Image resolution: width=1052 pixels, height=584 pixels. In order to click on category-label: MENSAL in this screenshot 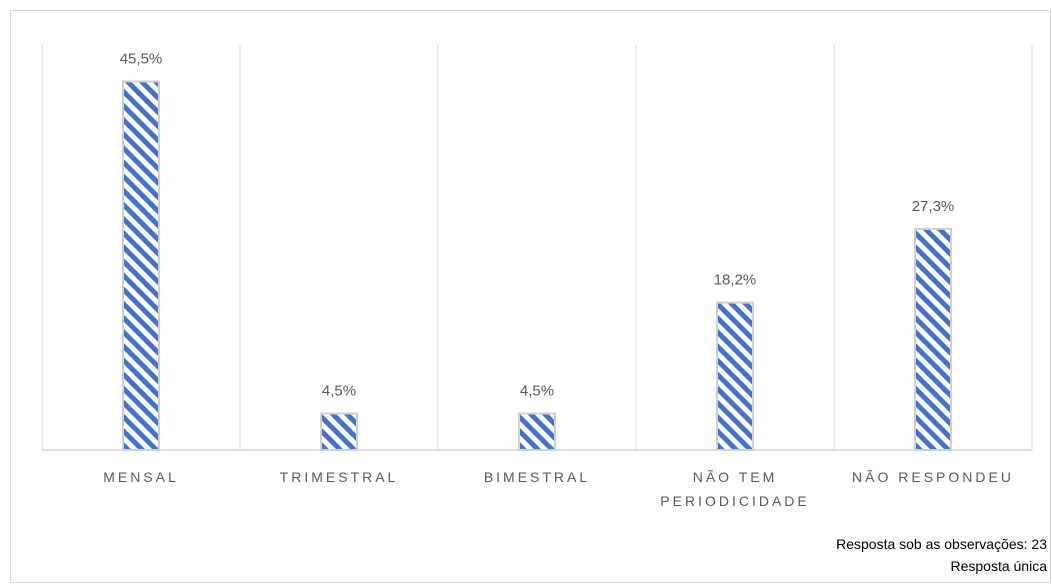, I will do `click(141, 477)`.